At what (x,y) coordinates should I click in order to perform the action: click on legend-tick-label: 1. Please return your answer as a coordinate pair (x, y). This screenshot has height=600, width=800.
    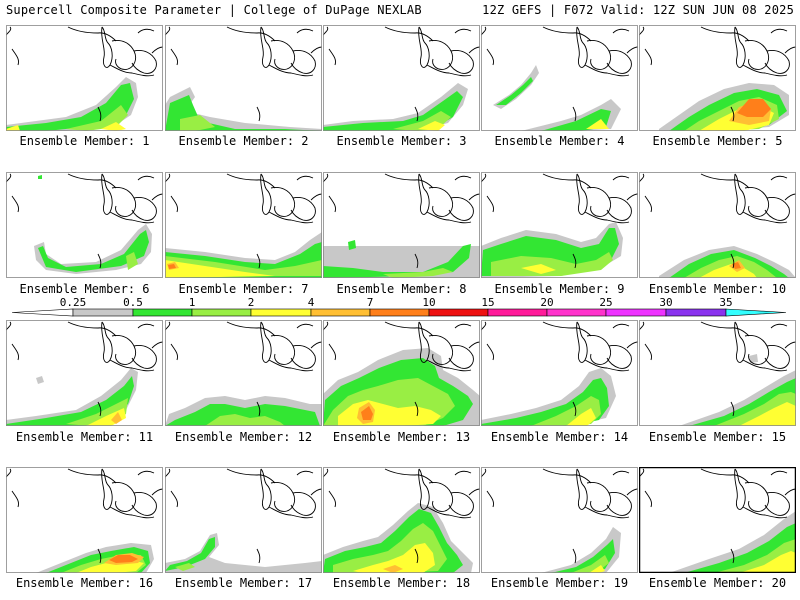
    Looking at the image, I should click on (192, 302).